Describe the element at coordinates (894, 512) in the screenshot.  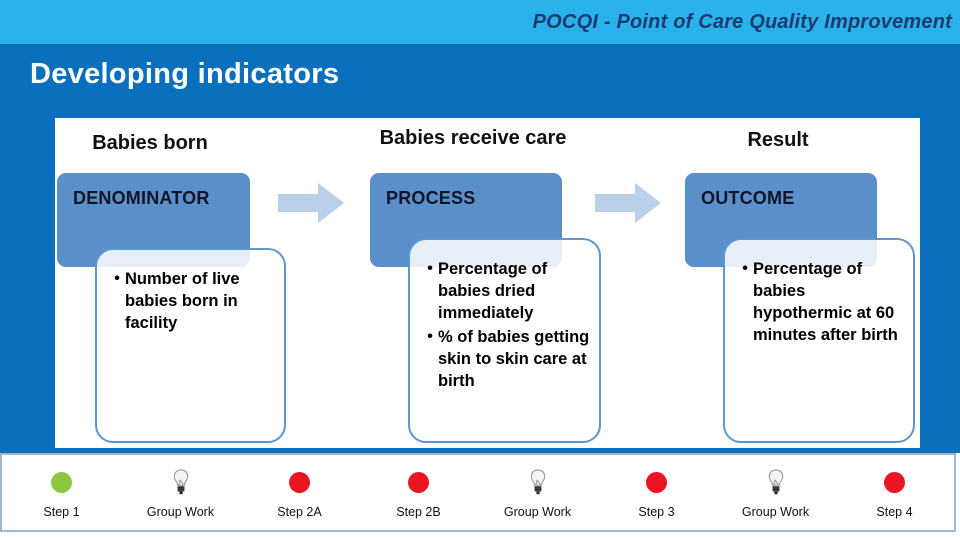
I see `step-label: Step 4` at that location.